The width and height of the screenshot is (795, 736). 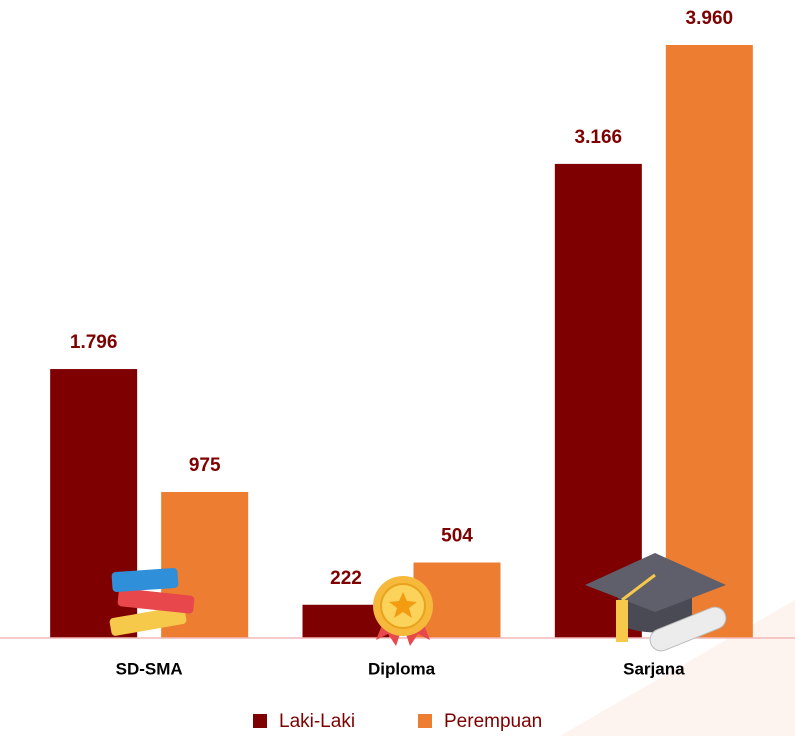 What do you see at coordinates (599, 137) in the screenshot?
I see `value-label: 3.166` at bounding box center [599, 137].